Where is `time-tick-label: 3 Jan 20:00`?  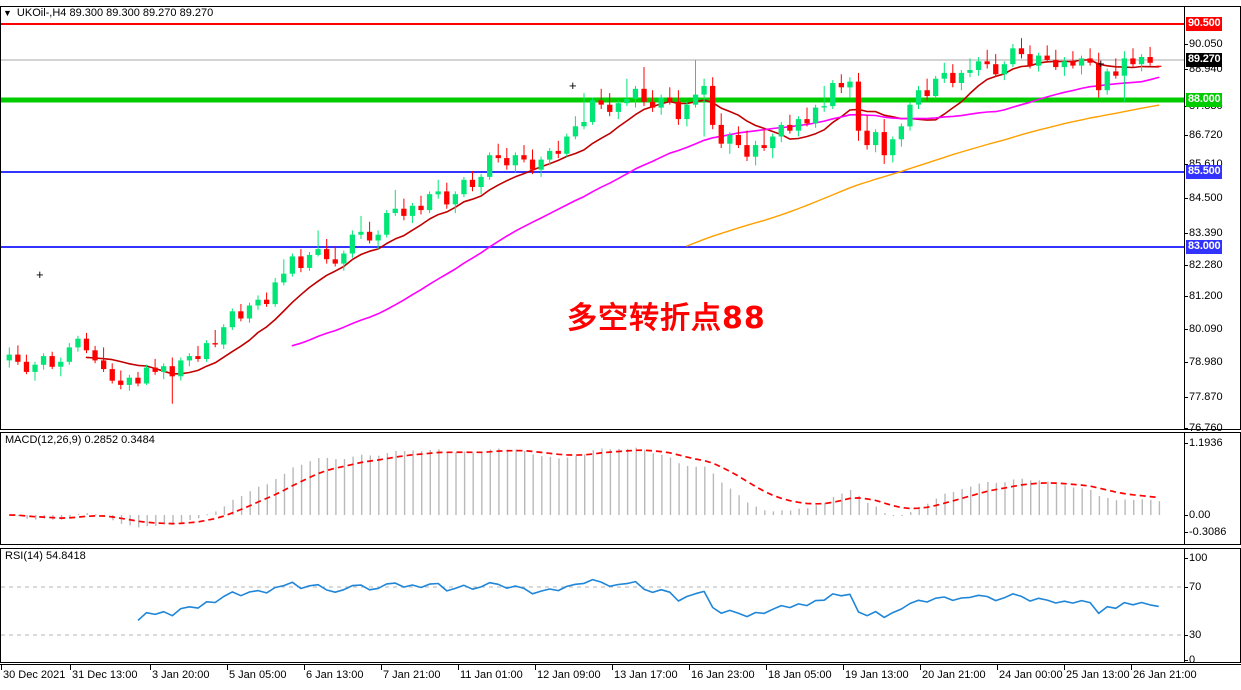 time-tick-label: 3 Jan 20:00 is located at coordinates (181, 675).